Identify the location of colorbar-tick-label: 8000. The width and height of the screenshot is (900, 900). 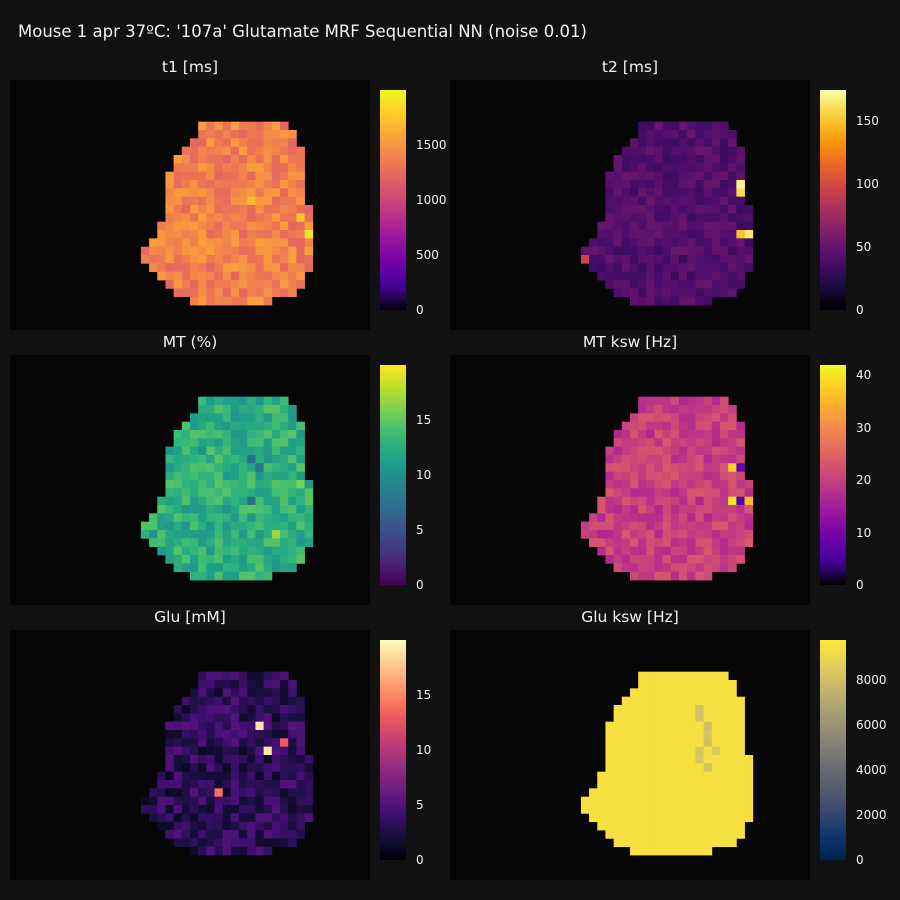
(871, 680).